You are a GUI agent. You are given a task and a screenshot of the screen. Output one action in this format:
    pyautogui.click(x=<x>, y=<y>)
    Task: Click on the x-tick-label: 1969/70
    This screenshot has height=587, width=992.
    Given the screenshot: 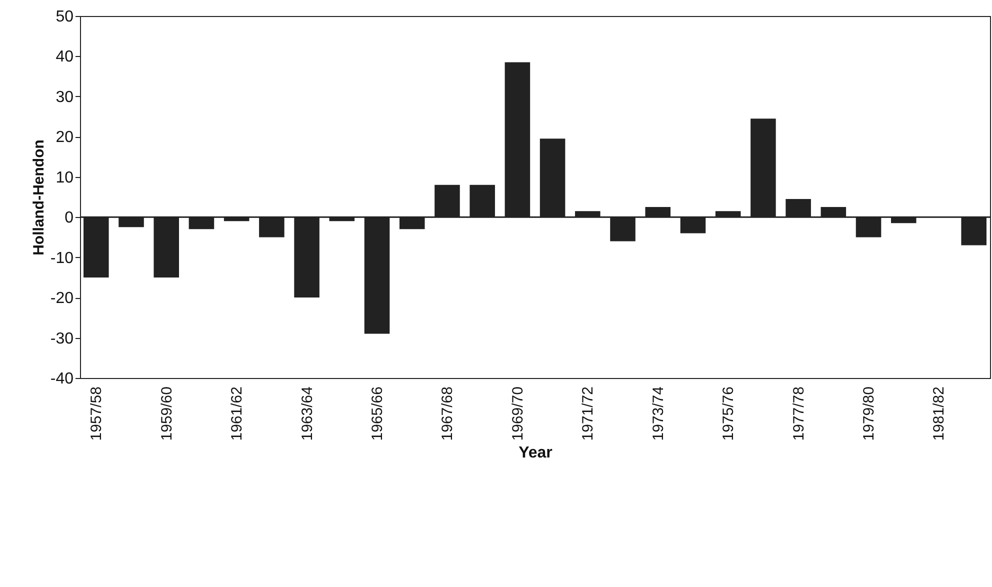 What is the action you would take?
    pyautogui.click(x=517, y=413)
    